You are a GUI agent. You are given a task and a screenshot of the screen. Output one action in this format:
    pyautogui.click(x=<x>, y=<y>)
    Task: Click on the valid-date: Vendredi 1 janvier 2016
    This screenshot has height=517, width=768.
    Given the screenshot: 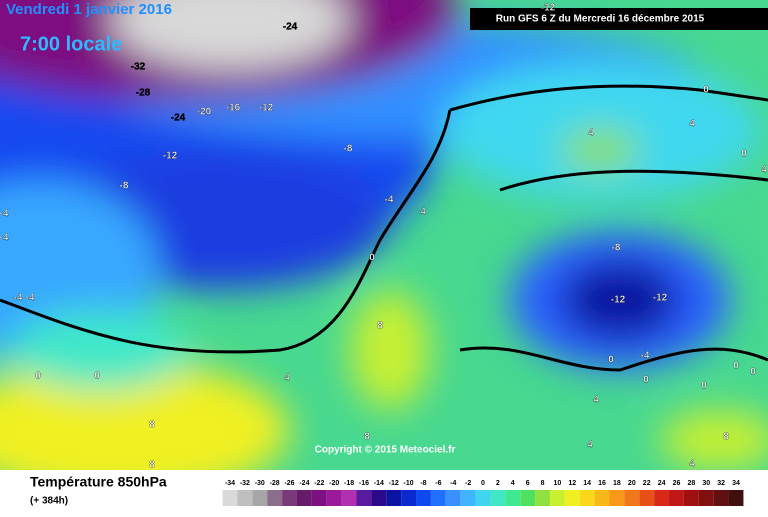 What is the action you would take?
    pyautogui.click(x=89, y=9)
    